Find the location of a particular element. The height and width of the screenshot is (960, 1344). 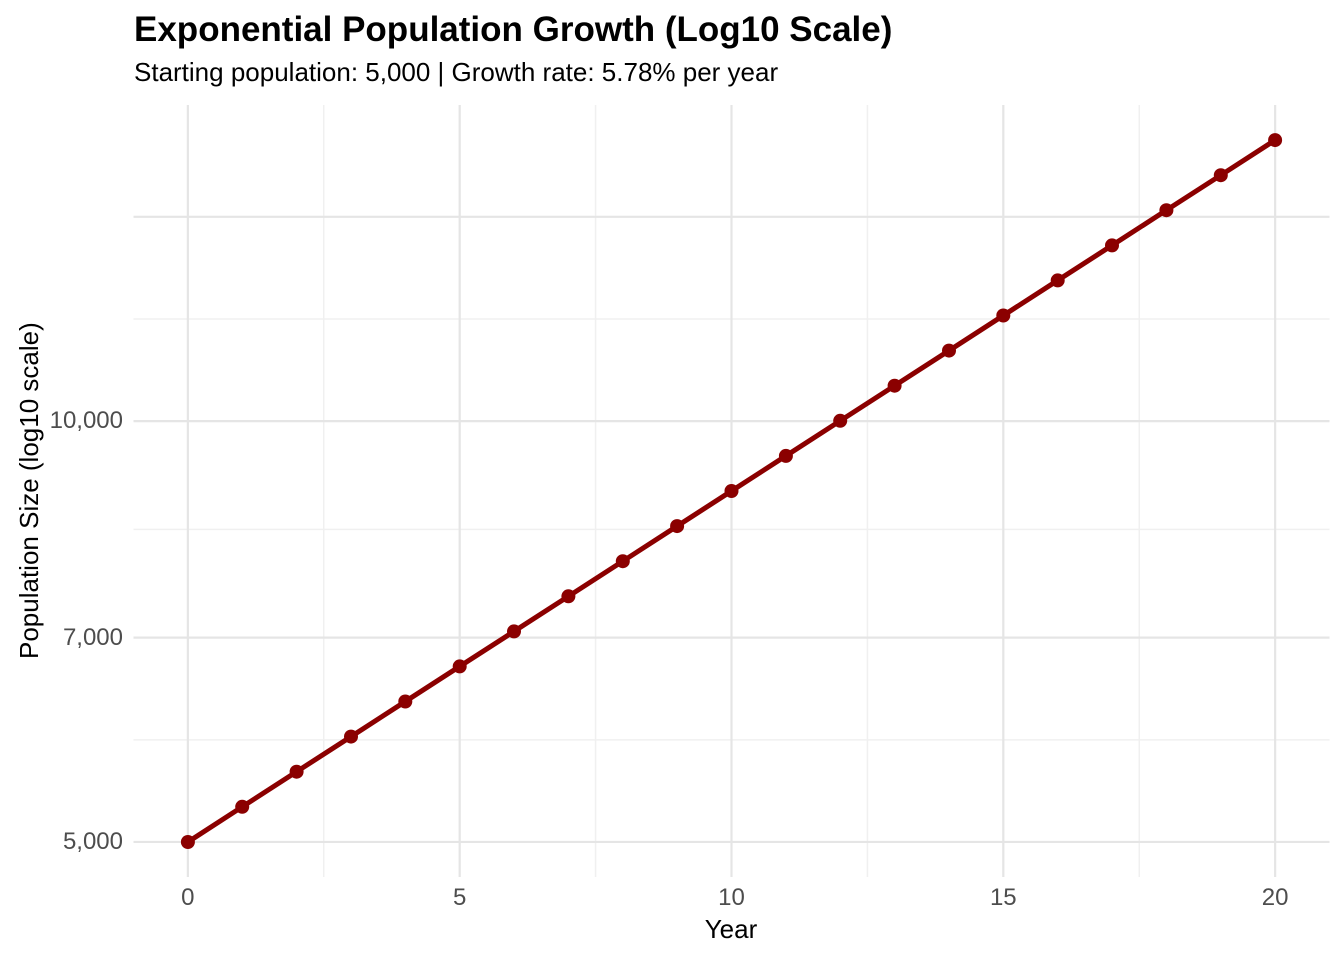

x-tick-label: 20 is located at coordinates (1275, 897).